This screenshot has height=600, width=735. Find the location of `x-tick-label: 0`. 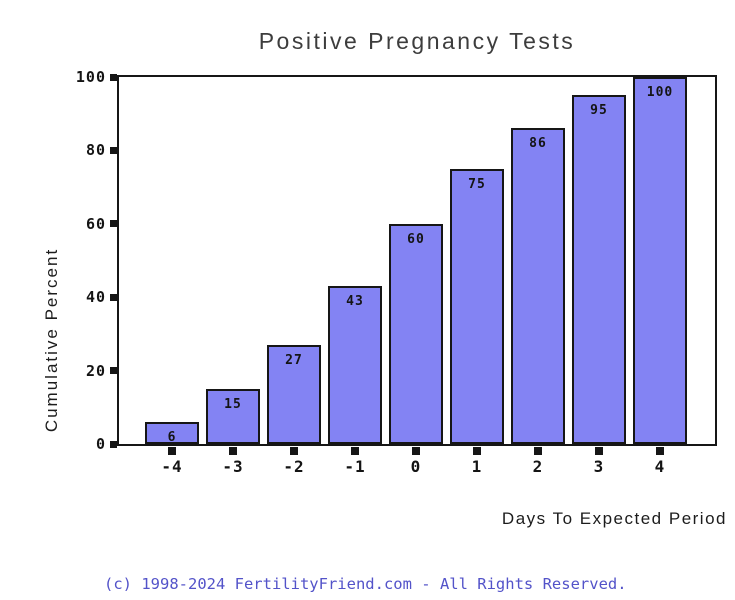

x-tick-label: 0 is located at coordinates (416, 466).